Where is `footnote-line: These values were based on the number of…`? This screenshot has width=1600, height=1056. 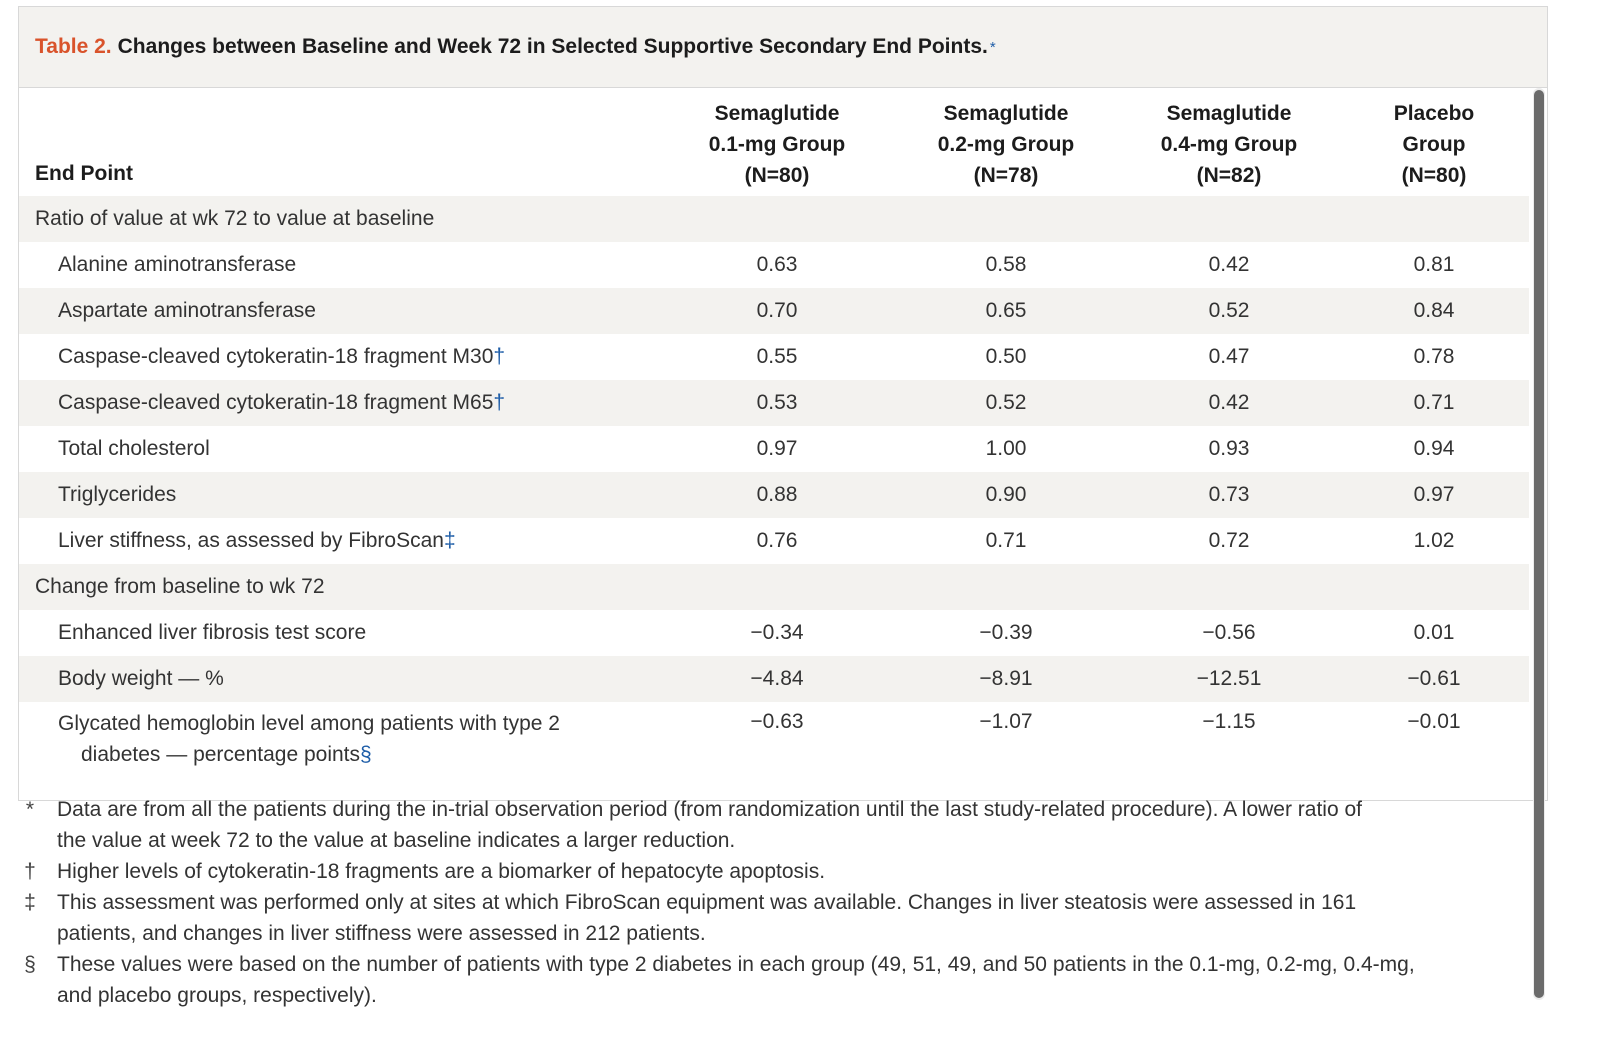 footnote-line: These values were based on the number of… is located at coordinates (736, 964).